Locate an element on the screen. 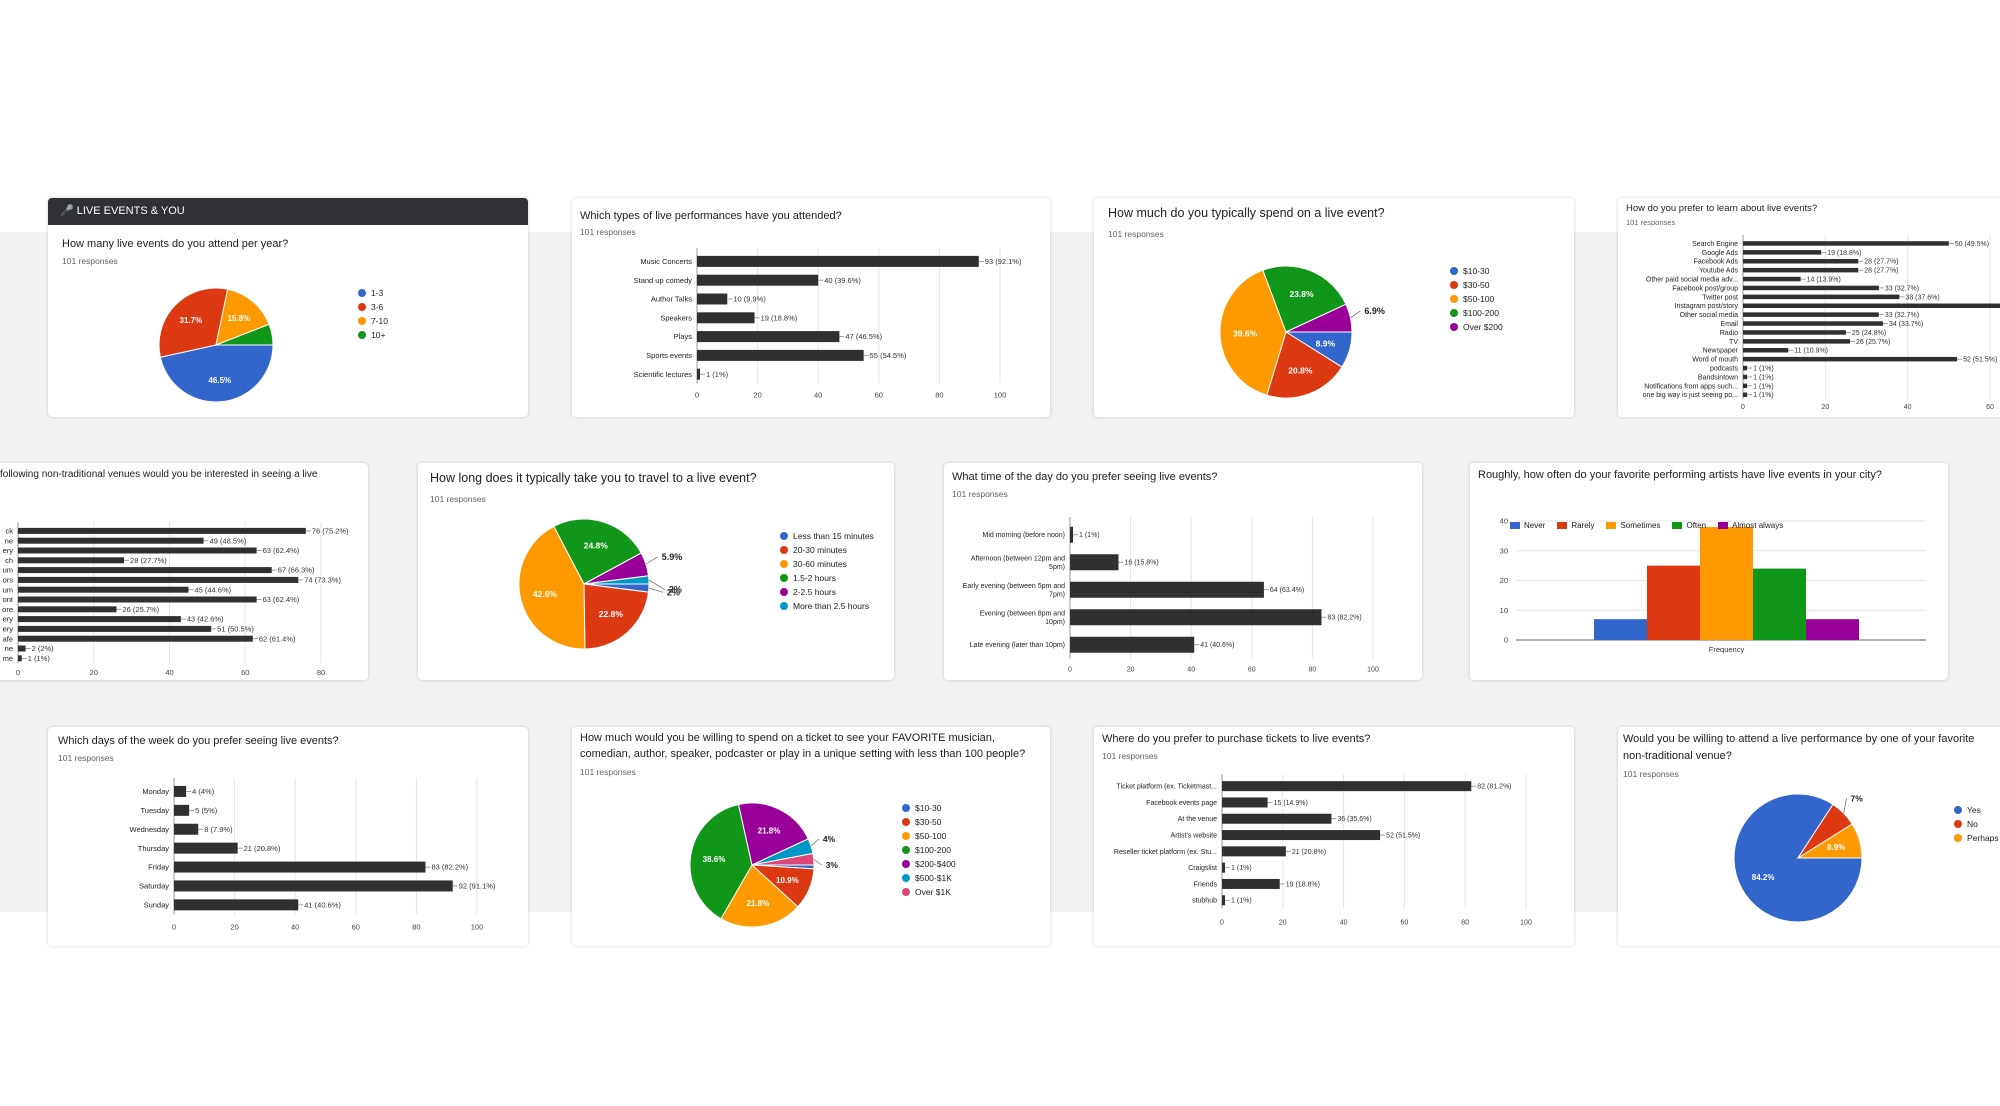  category-label: podcasts is located at coordinates (1724, 369).